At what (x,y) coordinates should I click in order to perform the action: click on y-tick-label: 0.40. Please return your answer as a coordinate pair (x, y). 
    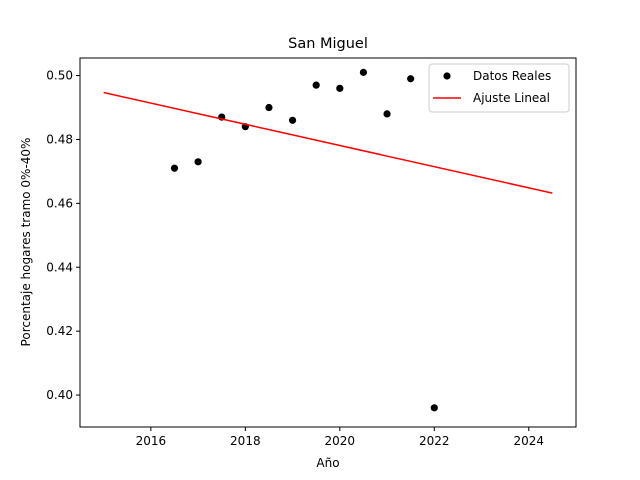
    Looking at the image, I should click on (59, 395).